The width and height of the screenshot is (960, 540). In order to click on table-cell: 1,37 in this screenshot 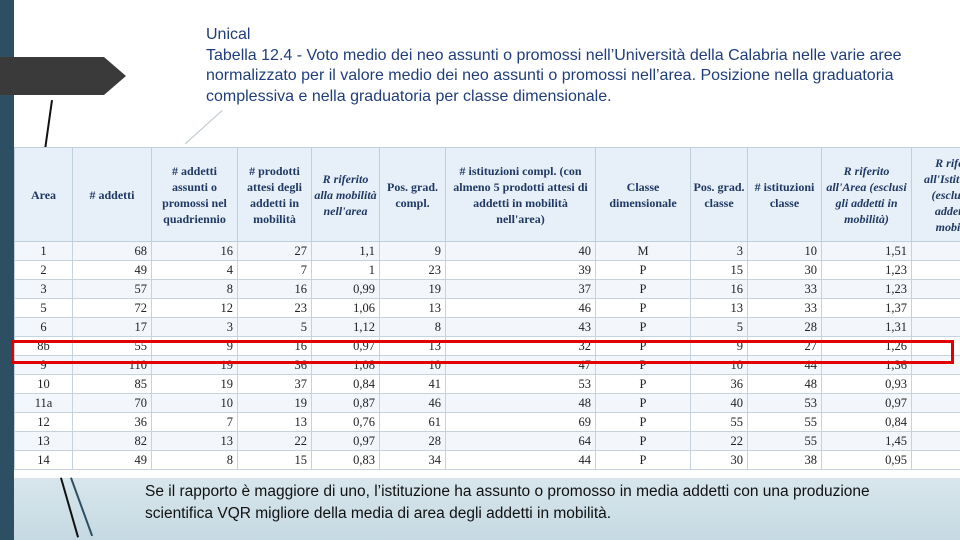, I will do `click(866, 308)`.